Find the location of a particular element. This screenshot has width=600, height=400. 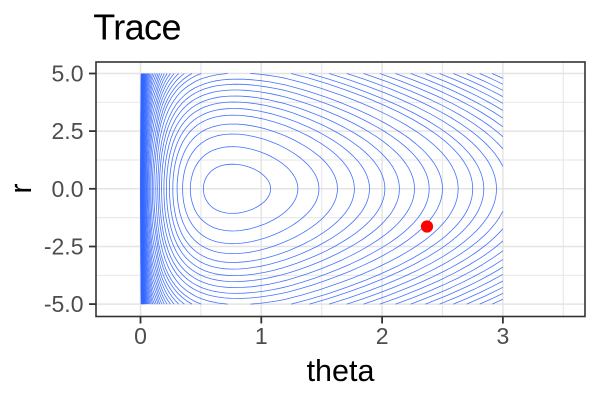

svg-text: Trace is located at coordinates (137, 27).